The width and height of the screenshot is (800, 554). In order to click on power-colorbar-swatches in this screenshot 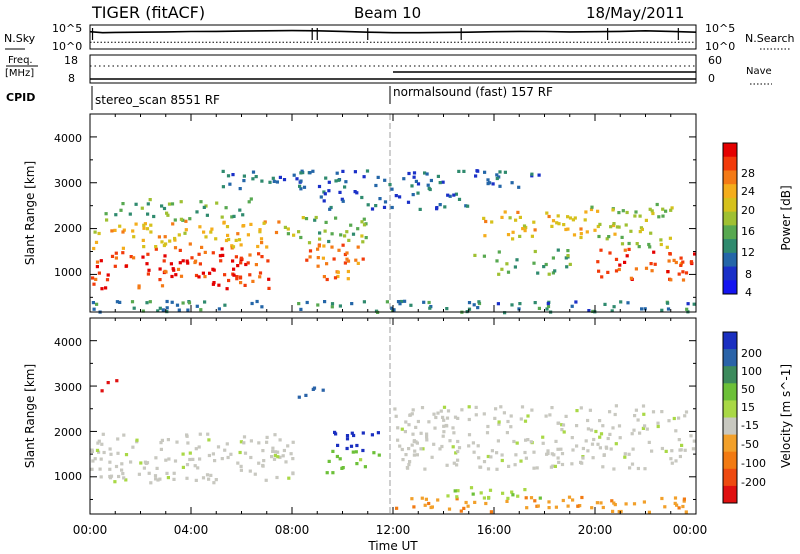, I will do `click(730, 219)`.